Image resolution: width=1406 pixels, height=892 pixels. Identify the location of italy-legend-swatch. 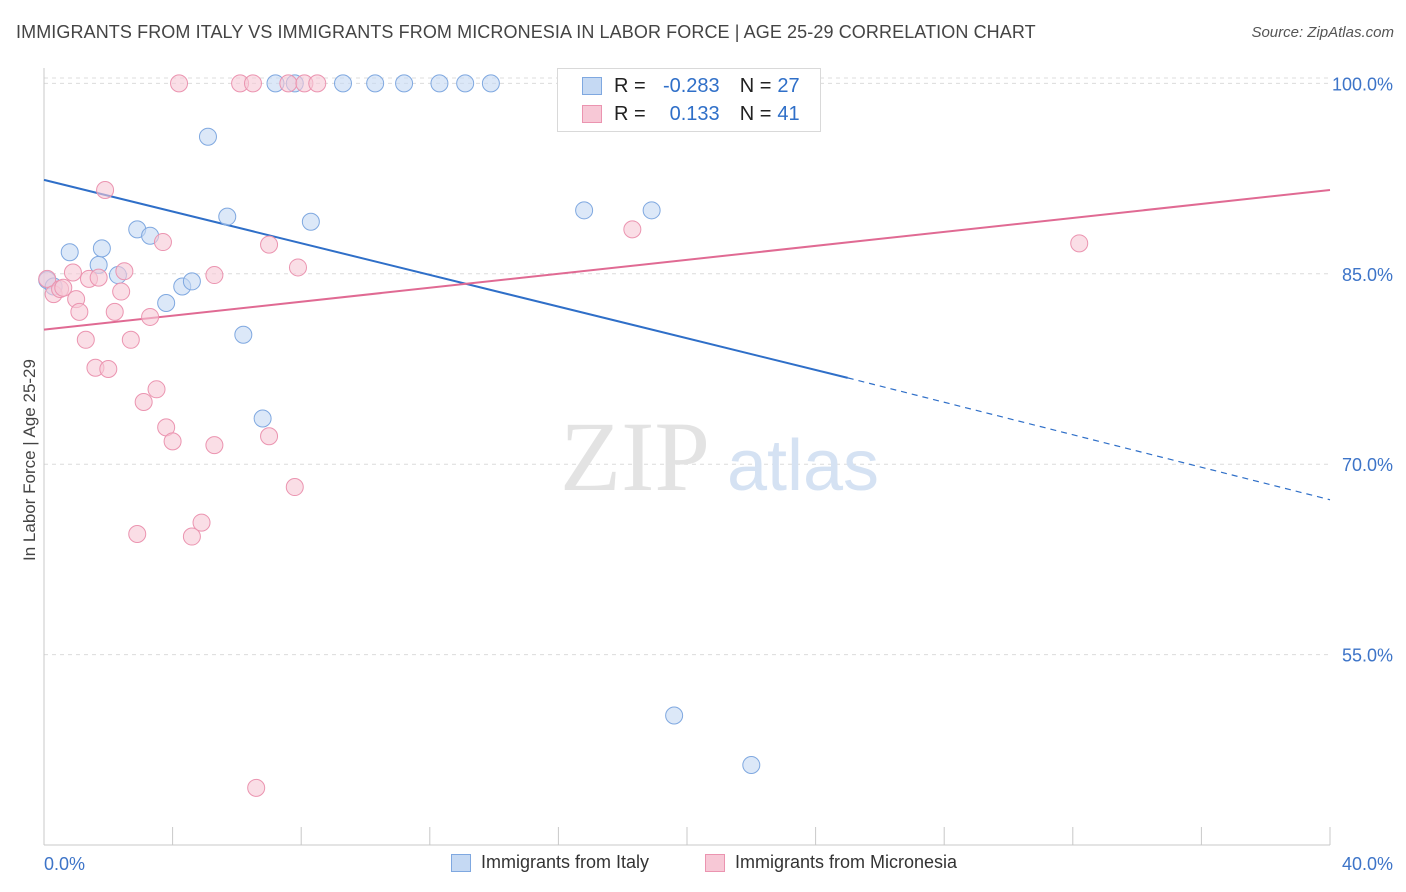
(461, 862).